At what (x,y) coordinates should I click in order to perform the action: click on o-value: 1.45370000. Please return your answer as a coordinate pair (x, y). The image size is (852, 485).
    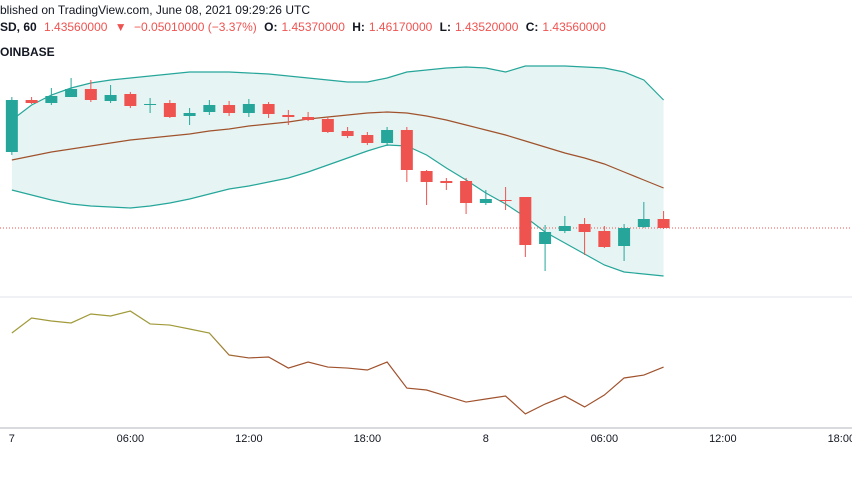
    Looking at the image, I should click on (313, 27).